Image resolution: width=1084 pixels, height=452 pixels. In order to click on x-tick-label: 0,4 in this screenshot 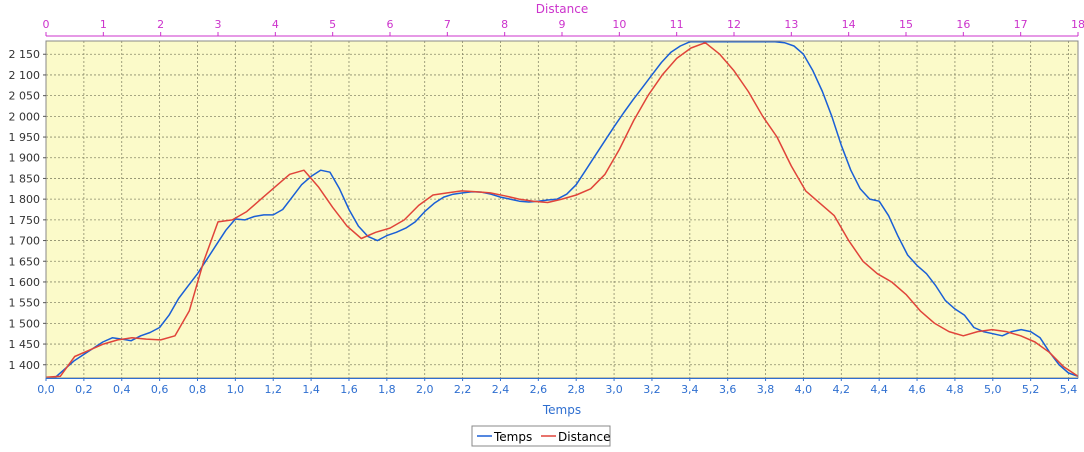, I will do `click(122, 389)`.